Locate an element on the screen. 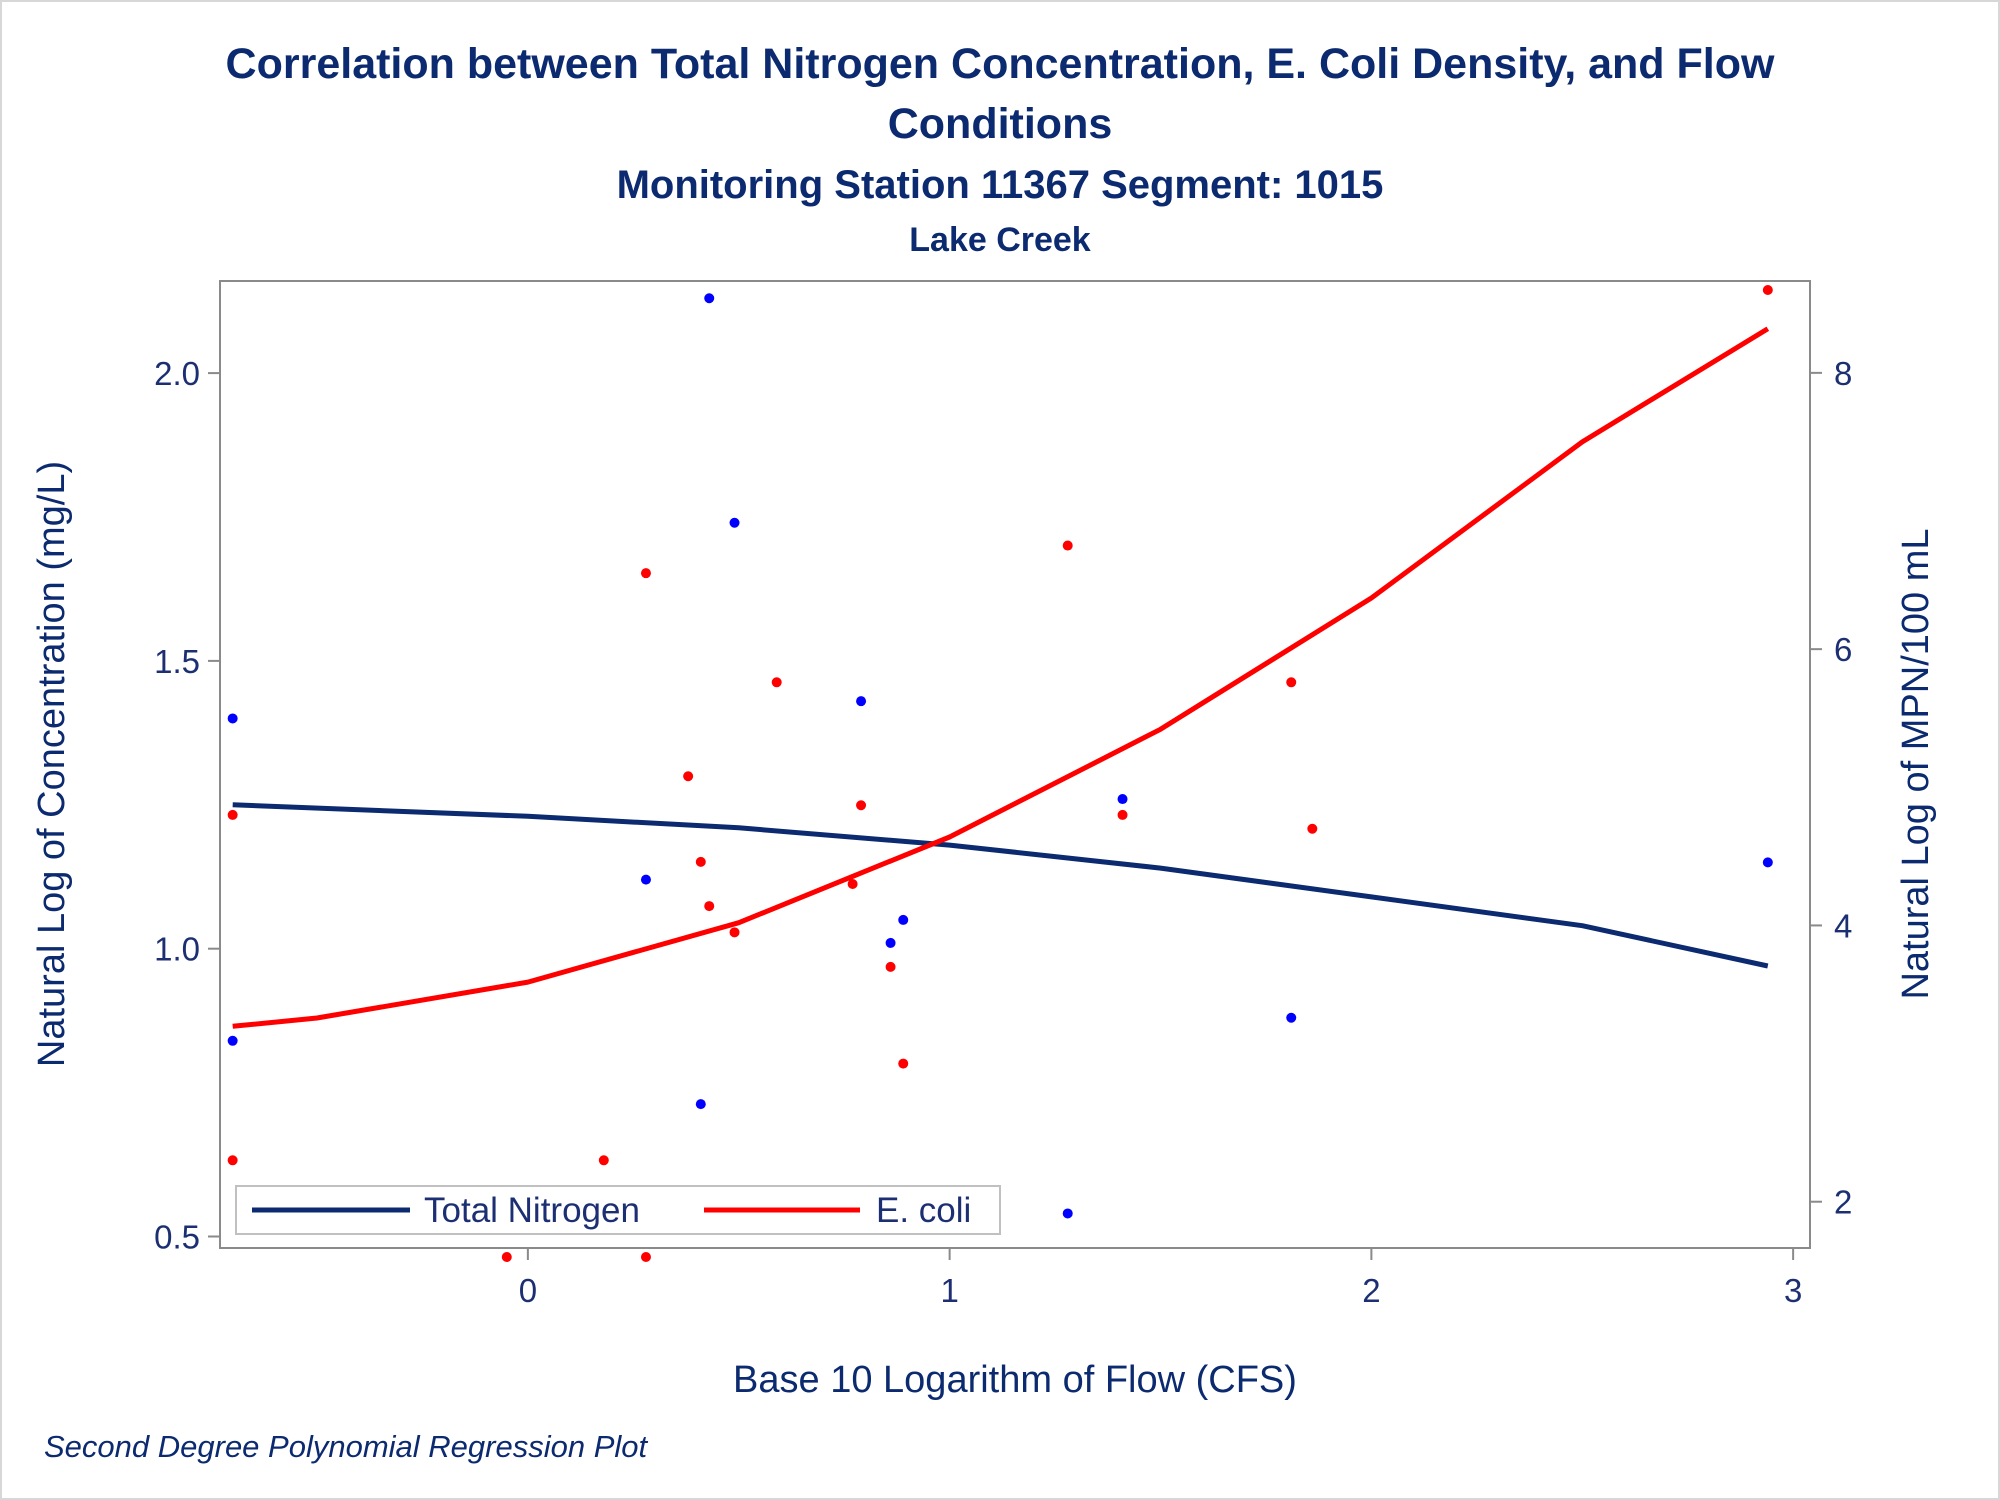  legend-ecoli-label: E. coli is located at coordinates (923, 1210).